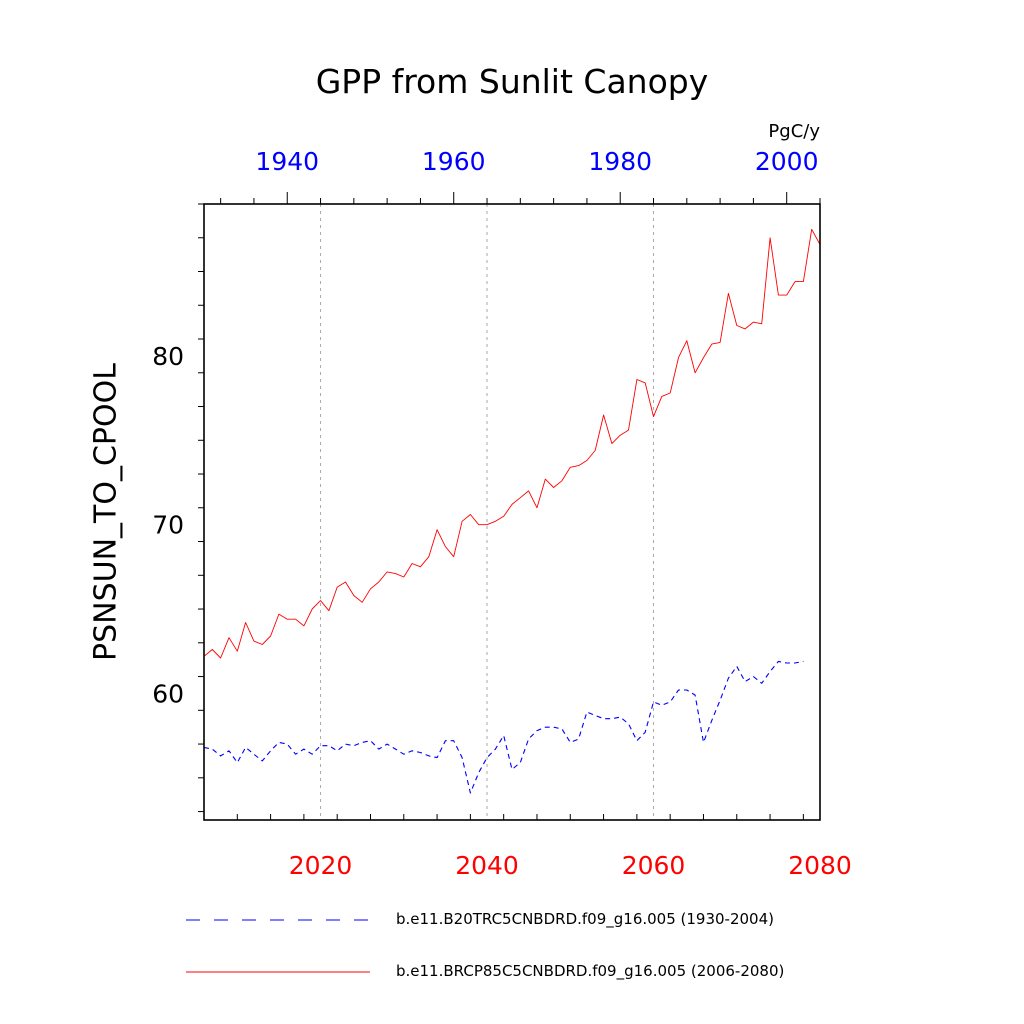 The width and height of the screenshot is (1024, 1024). Describe the element at coordinates (794, 131) in the screenshot. I see `units-label: PgC/y` at that location.